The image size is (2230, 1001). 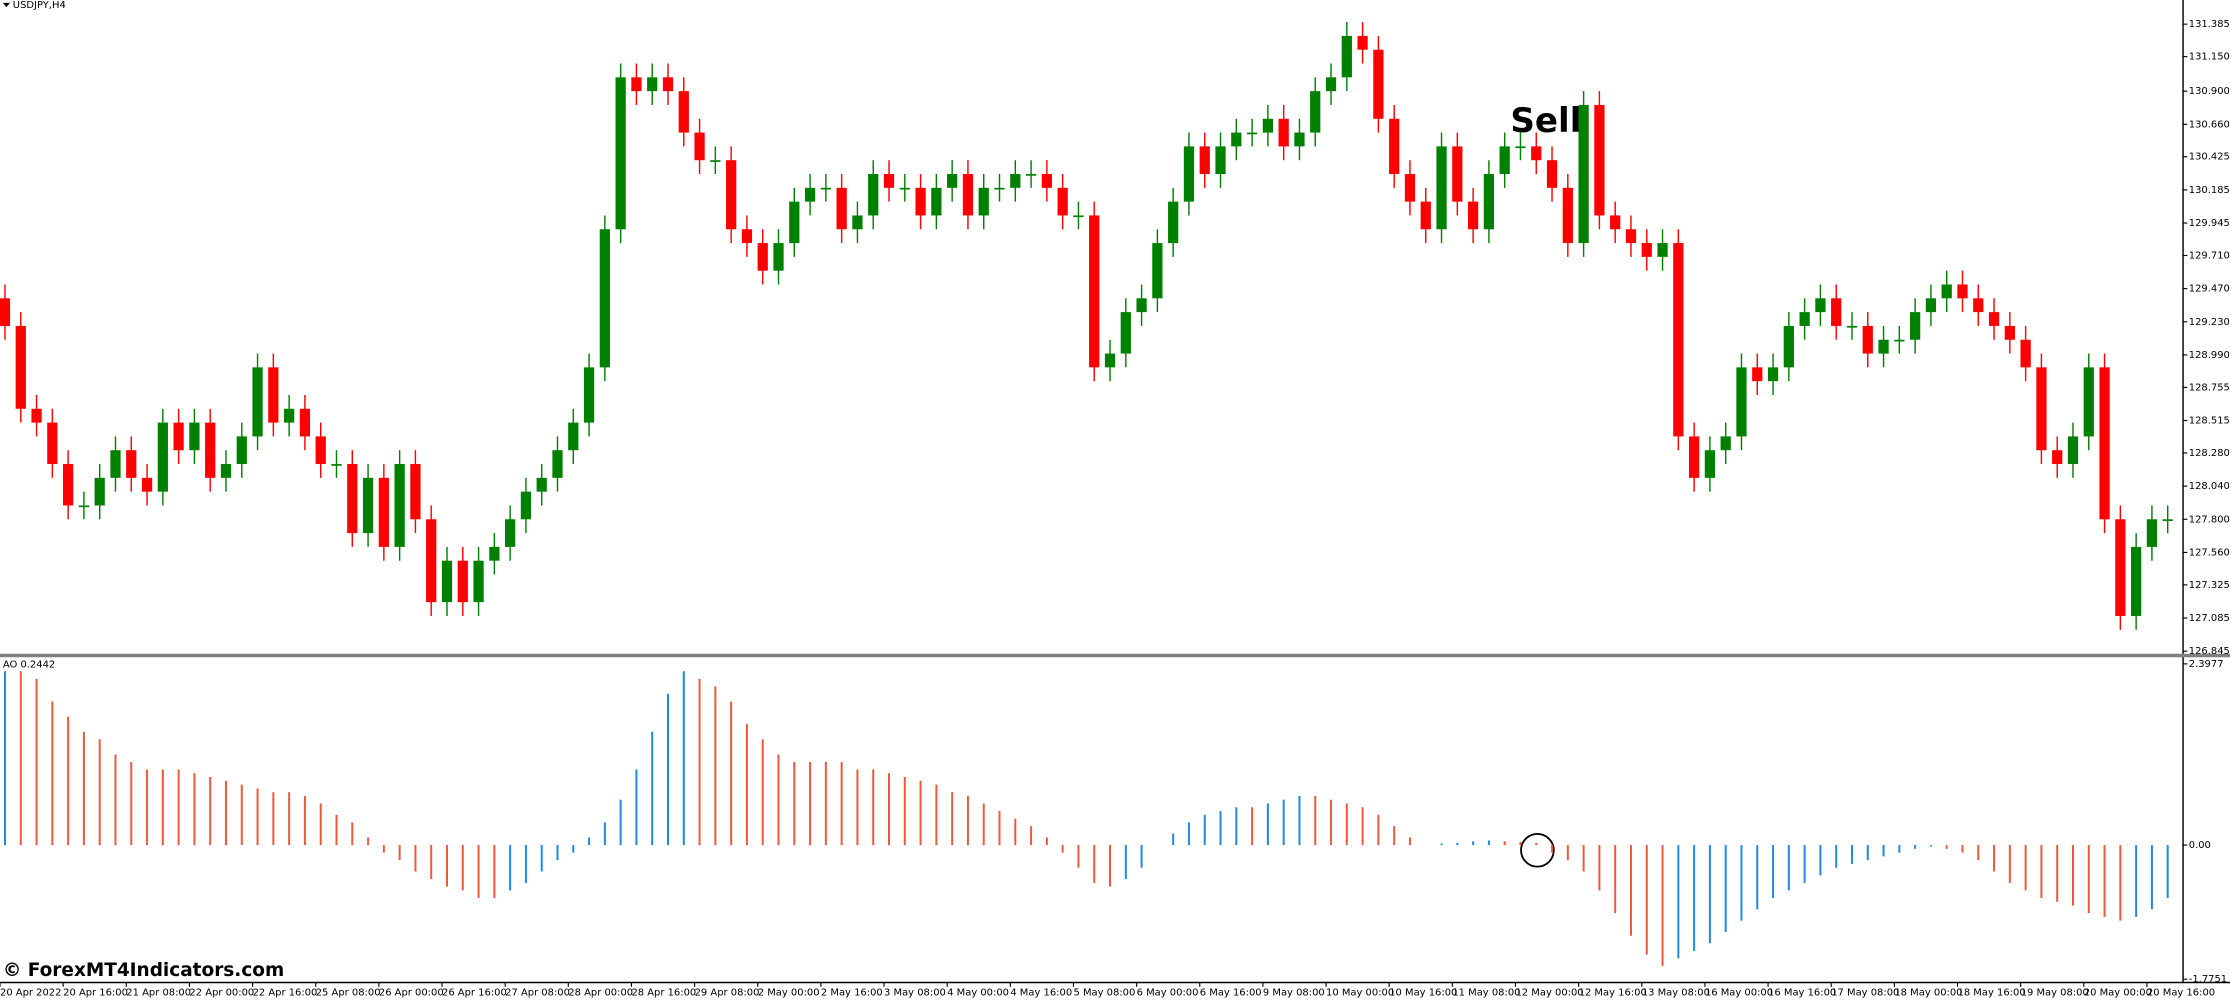 I want to click on y-tick-label: 131.150, so click(x=2209, y=57).